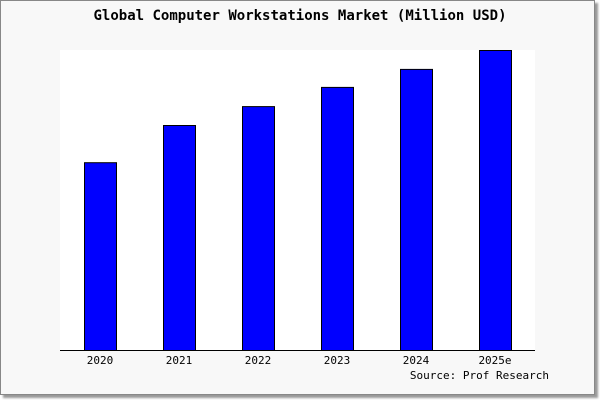  I want to click on x-tick-label: 2023, so click(337, 360).